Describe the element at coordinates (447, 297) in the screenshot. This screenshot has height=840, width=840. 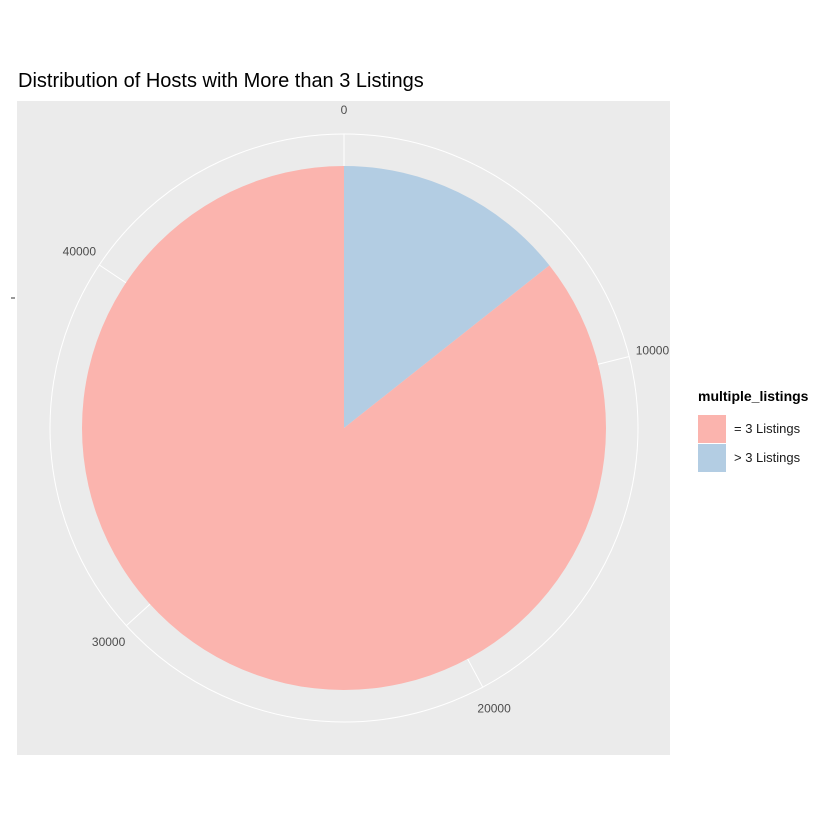
I see `pie-slice-gt3` at that location.